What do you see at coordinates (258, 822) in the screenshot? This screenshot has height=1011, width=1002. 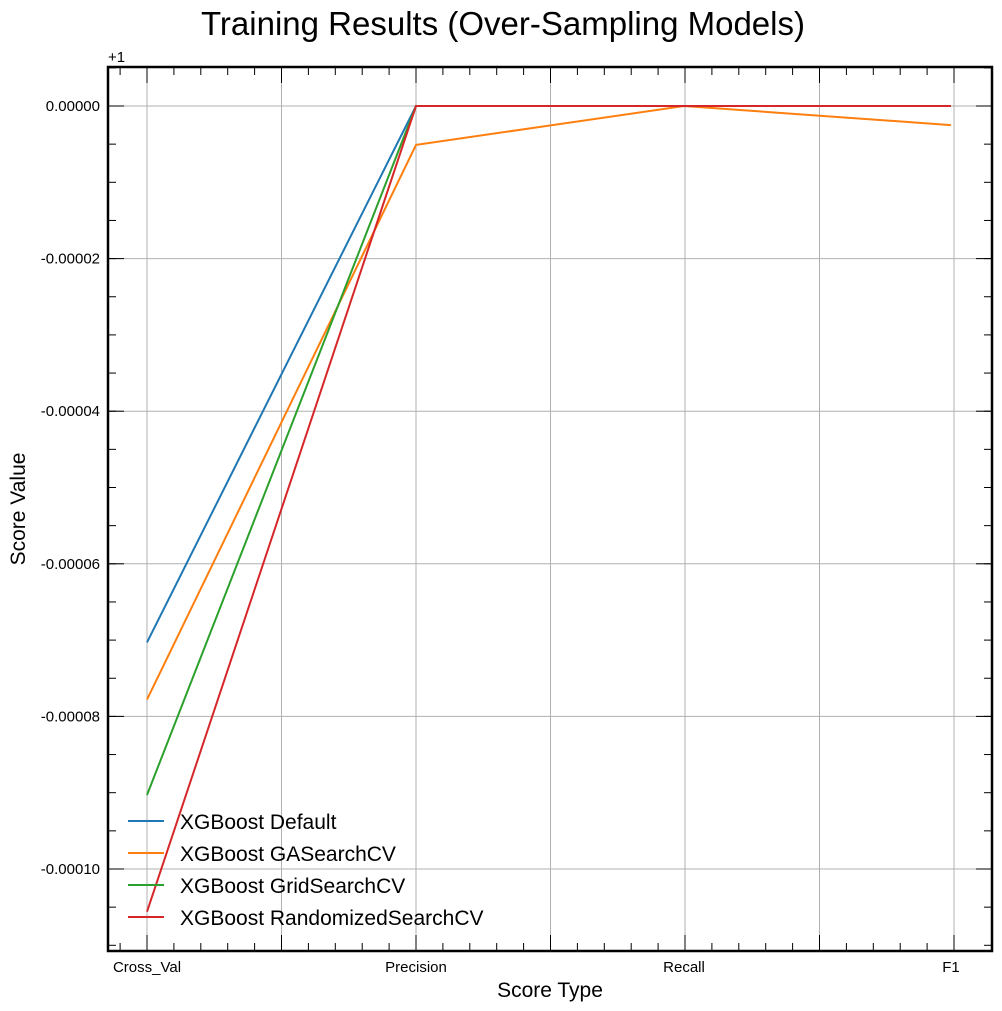 I see `legend-label: XGBoost Default` at bounding box center [258, 822].